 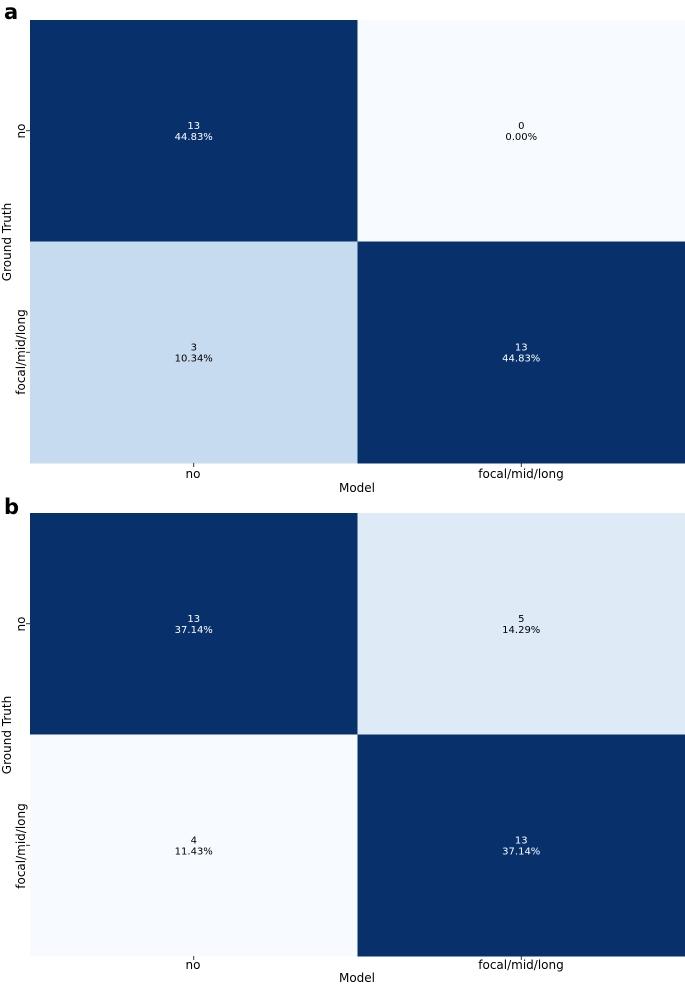 What do you see at coordinates (193, 965) in the screenshot?
I see `panel-b-x-tick-label-0: no` at bounding box center [193, 965].